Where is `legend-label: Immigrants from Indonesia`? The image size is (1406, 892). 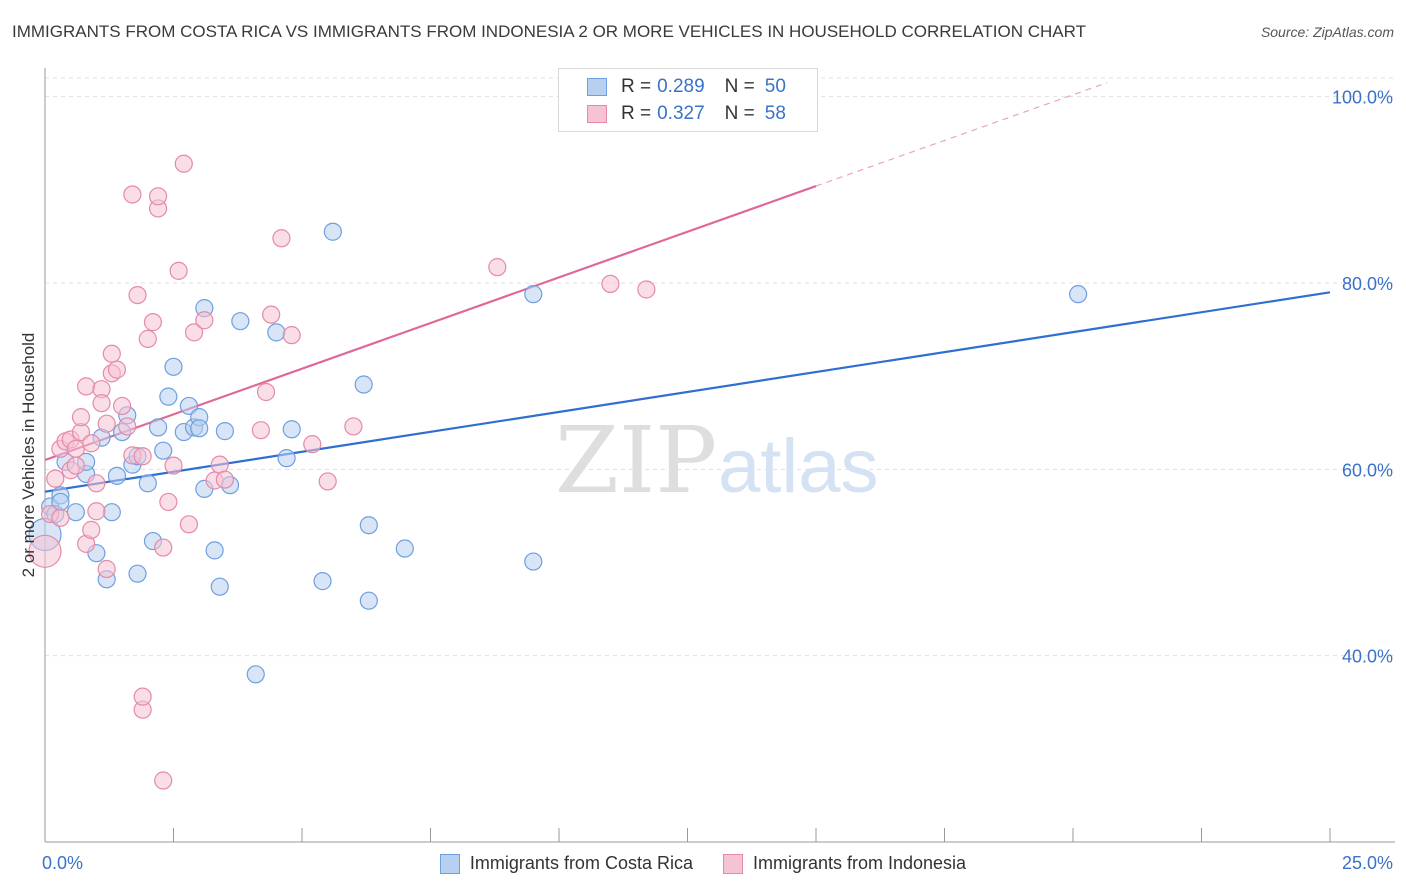 legend-label: Immigrants from Indonesia is located at coordinates (859, 863).